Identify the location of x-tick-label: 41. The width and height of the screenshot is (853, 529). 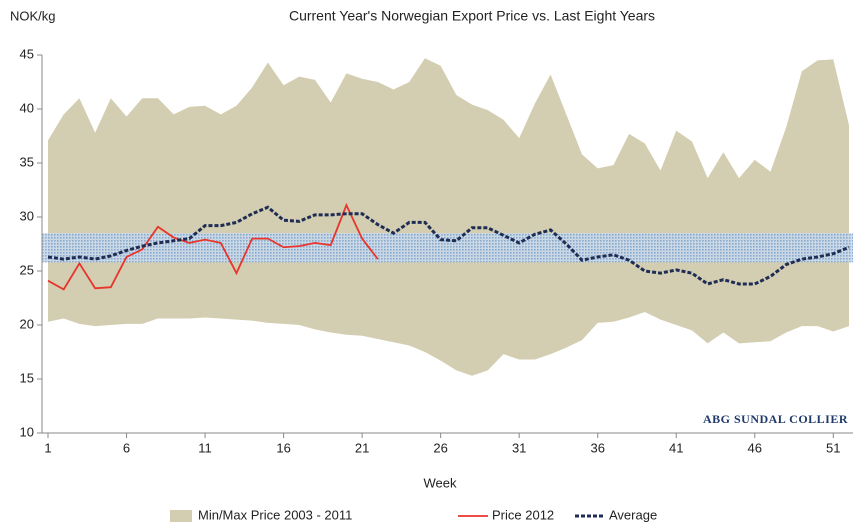
(676, 447).